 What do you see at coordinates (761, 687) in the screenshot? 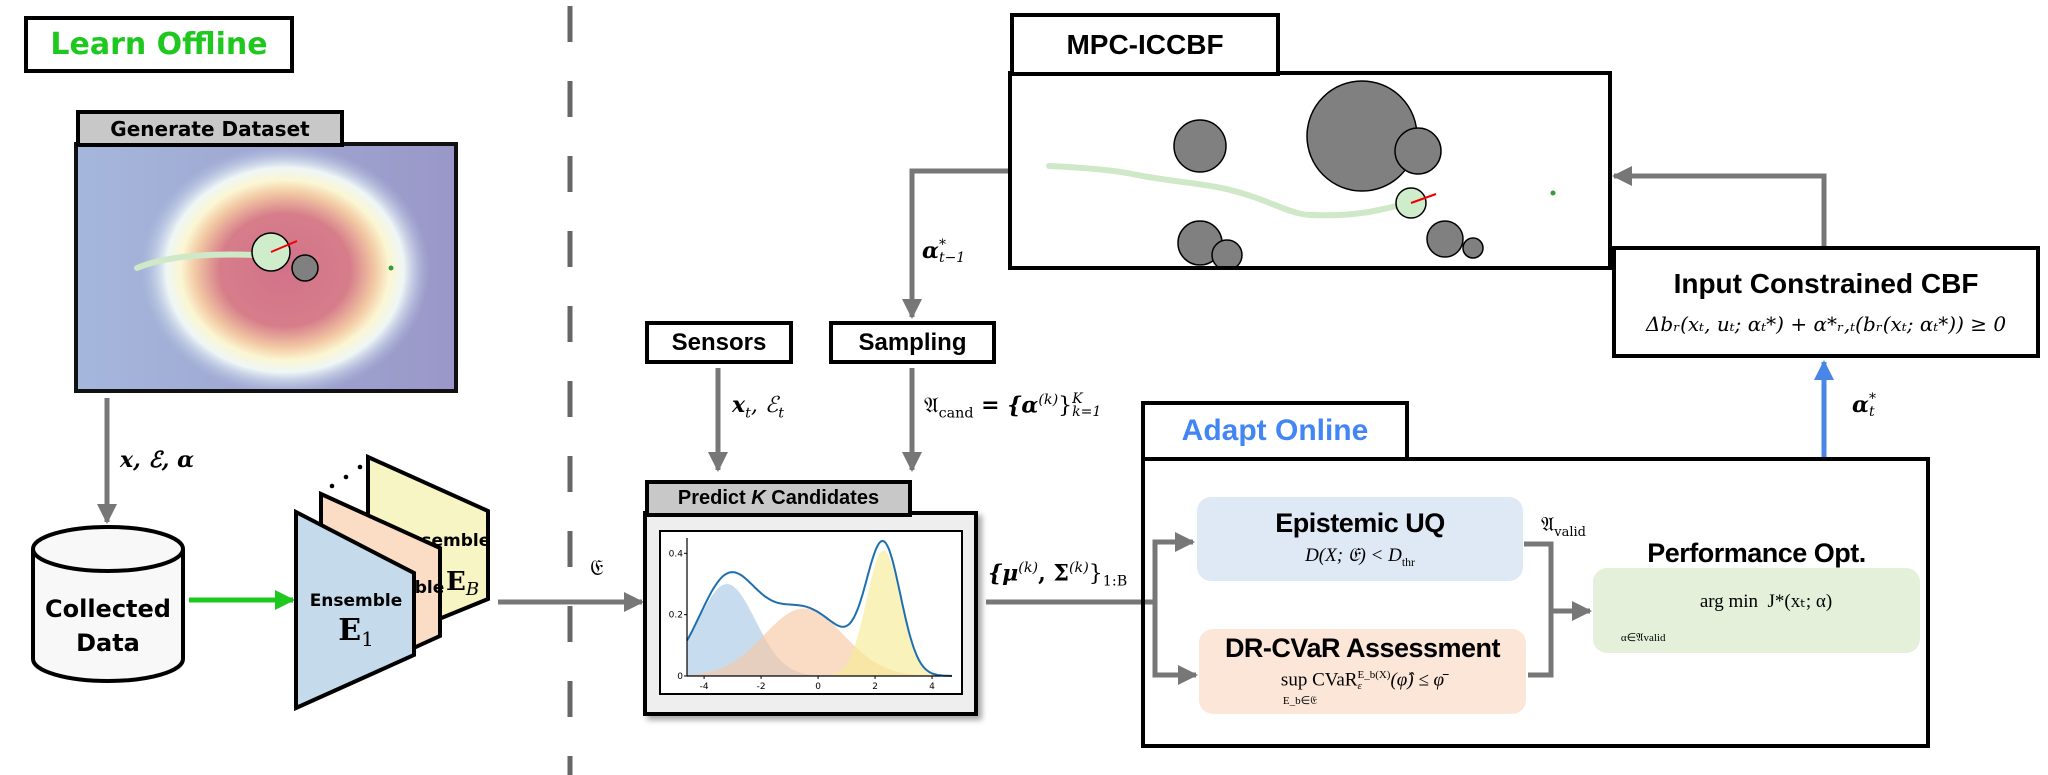
I see `x-tick-label: -2` at bounding box center [761, 687].